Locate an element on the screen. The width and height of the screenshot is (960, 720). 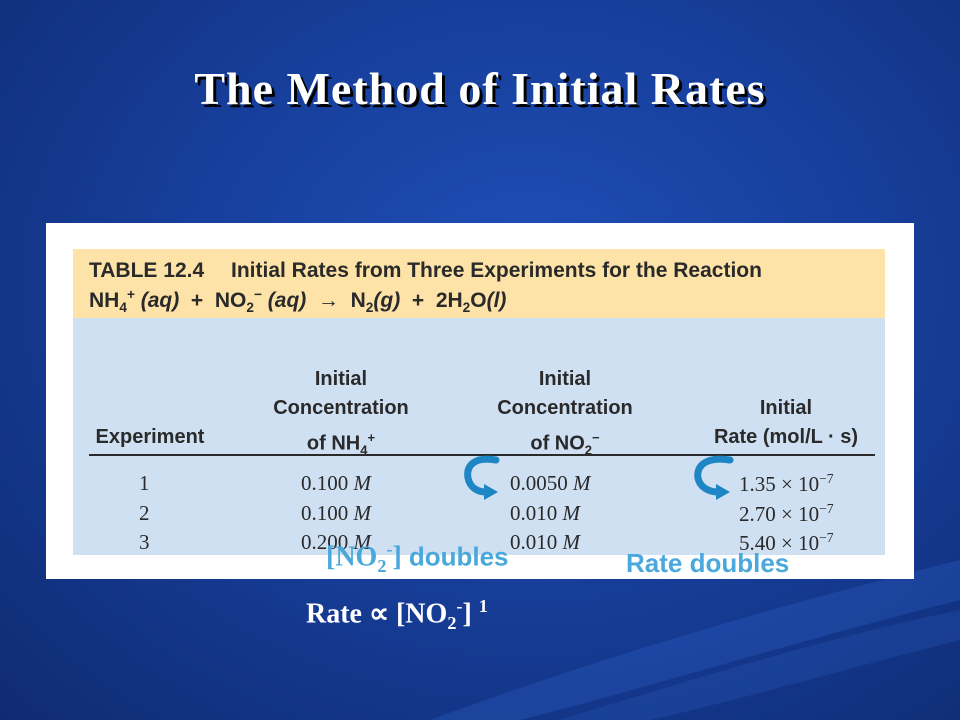
header-no2: Initial Concentration of NO2− is located at coordinates (565, 415).